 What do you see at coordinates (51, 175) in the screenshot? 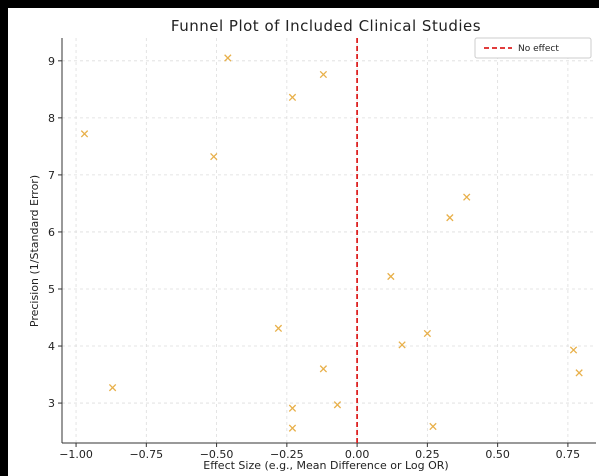
I see `y-tick-label: 7` at bounding box center [51, 175].